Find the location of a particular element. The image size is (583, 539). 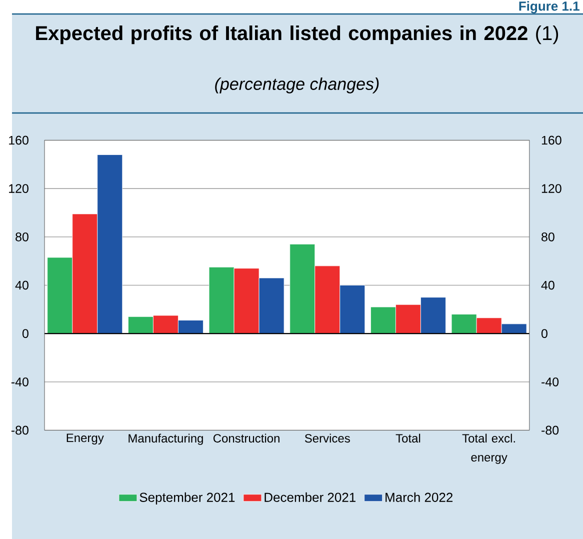

chart-subtitle: (percentage changes) is located at coordinates (297, 86).